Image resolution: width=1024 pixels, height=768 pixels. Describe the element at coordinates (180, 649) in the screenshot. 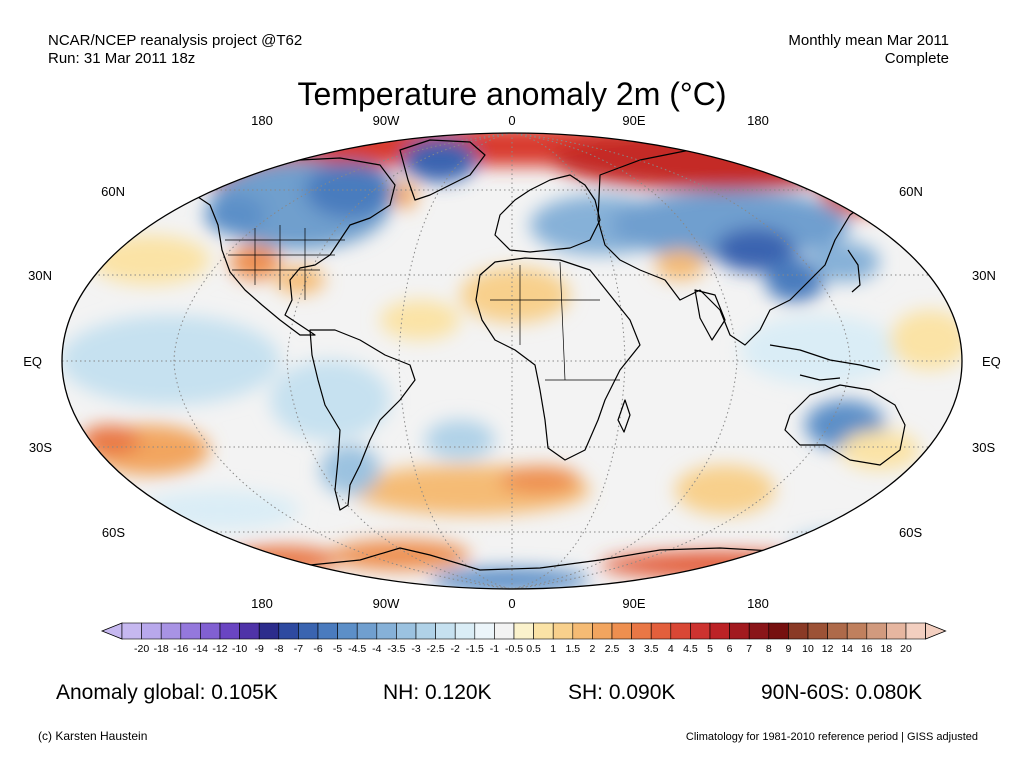

I see `colorbar-tick-label: -16` at that location.